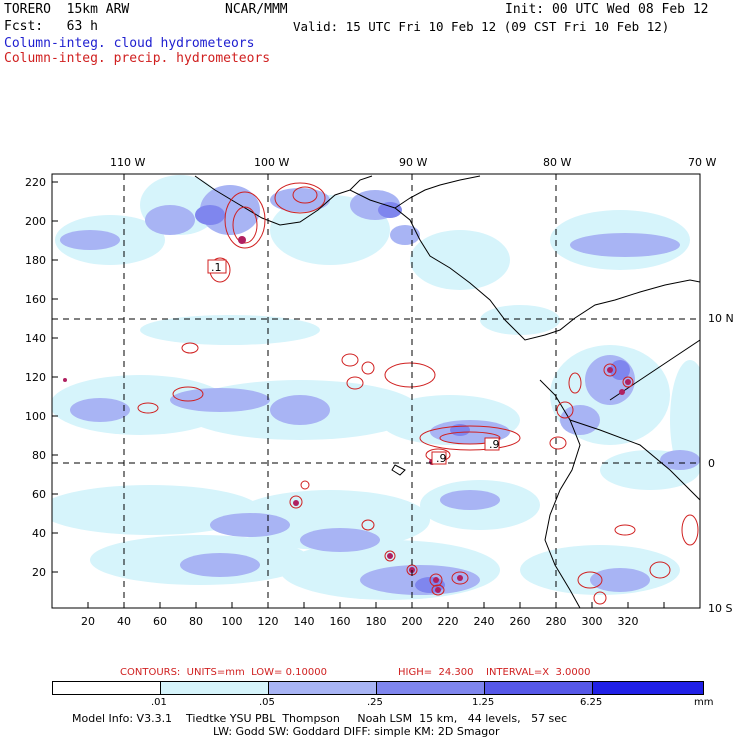 Image resolution: width=740 pixels, height=740 pixels. Describe the element at coordinates (721, 318) in the screenshot. I see `lat-label-10n: 10 N` at that location.